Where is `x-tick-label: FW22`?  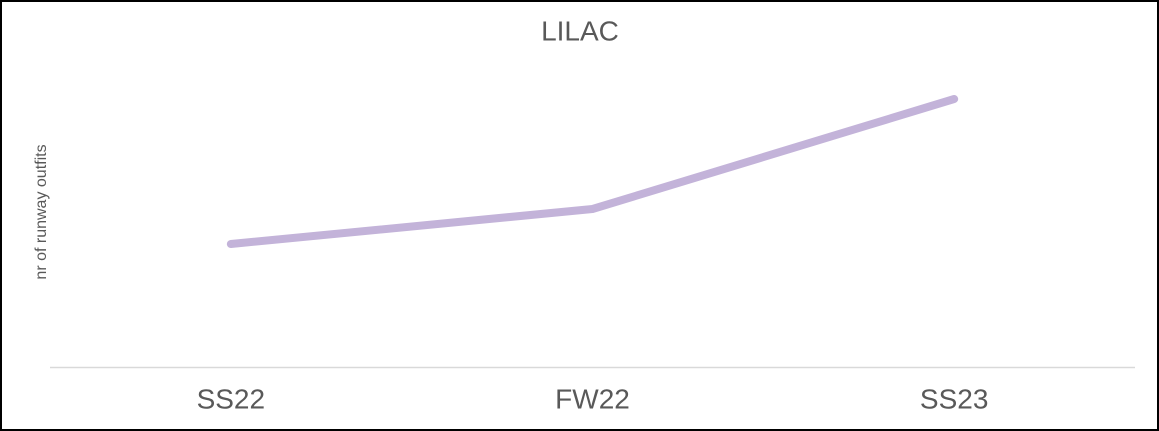 x-tick-label: FW22 is located at coordinates (592, 398).